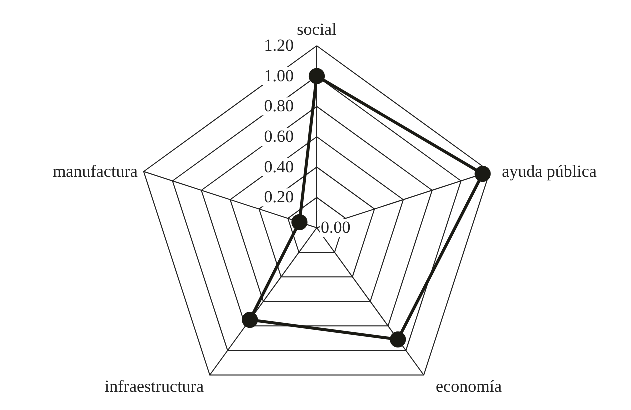 The width and height of the screenshot is (631, 410). I want to click on y-tick-label: 0.80, so click(279, 106).